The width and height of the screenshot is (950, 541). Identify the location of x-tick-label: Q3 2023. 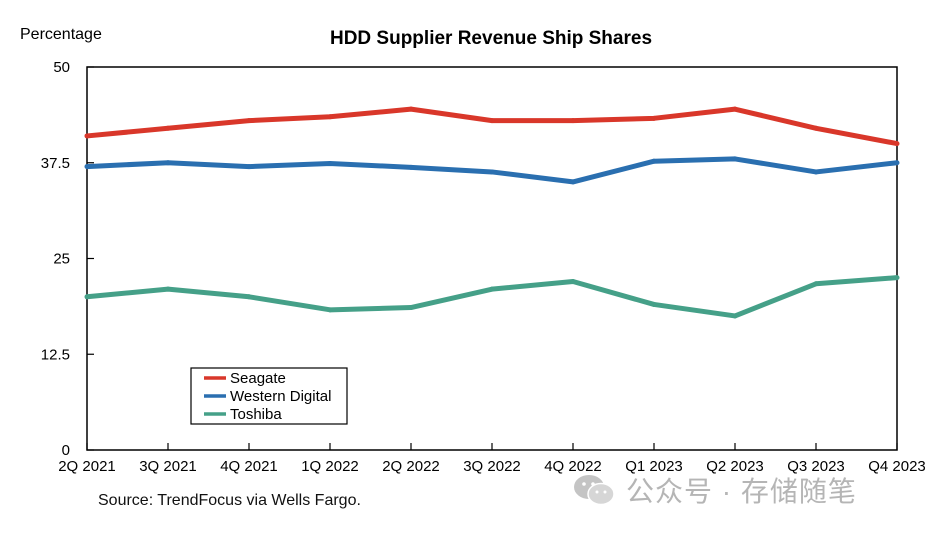
(816, 466).